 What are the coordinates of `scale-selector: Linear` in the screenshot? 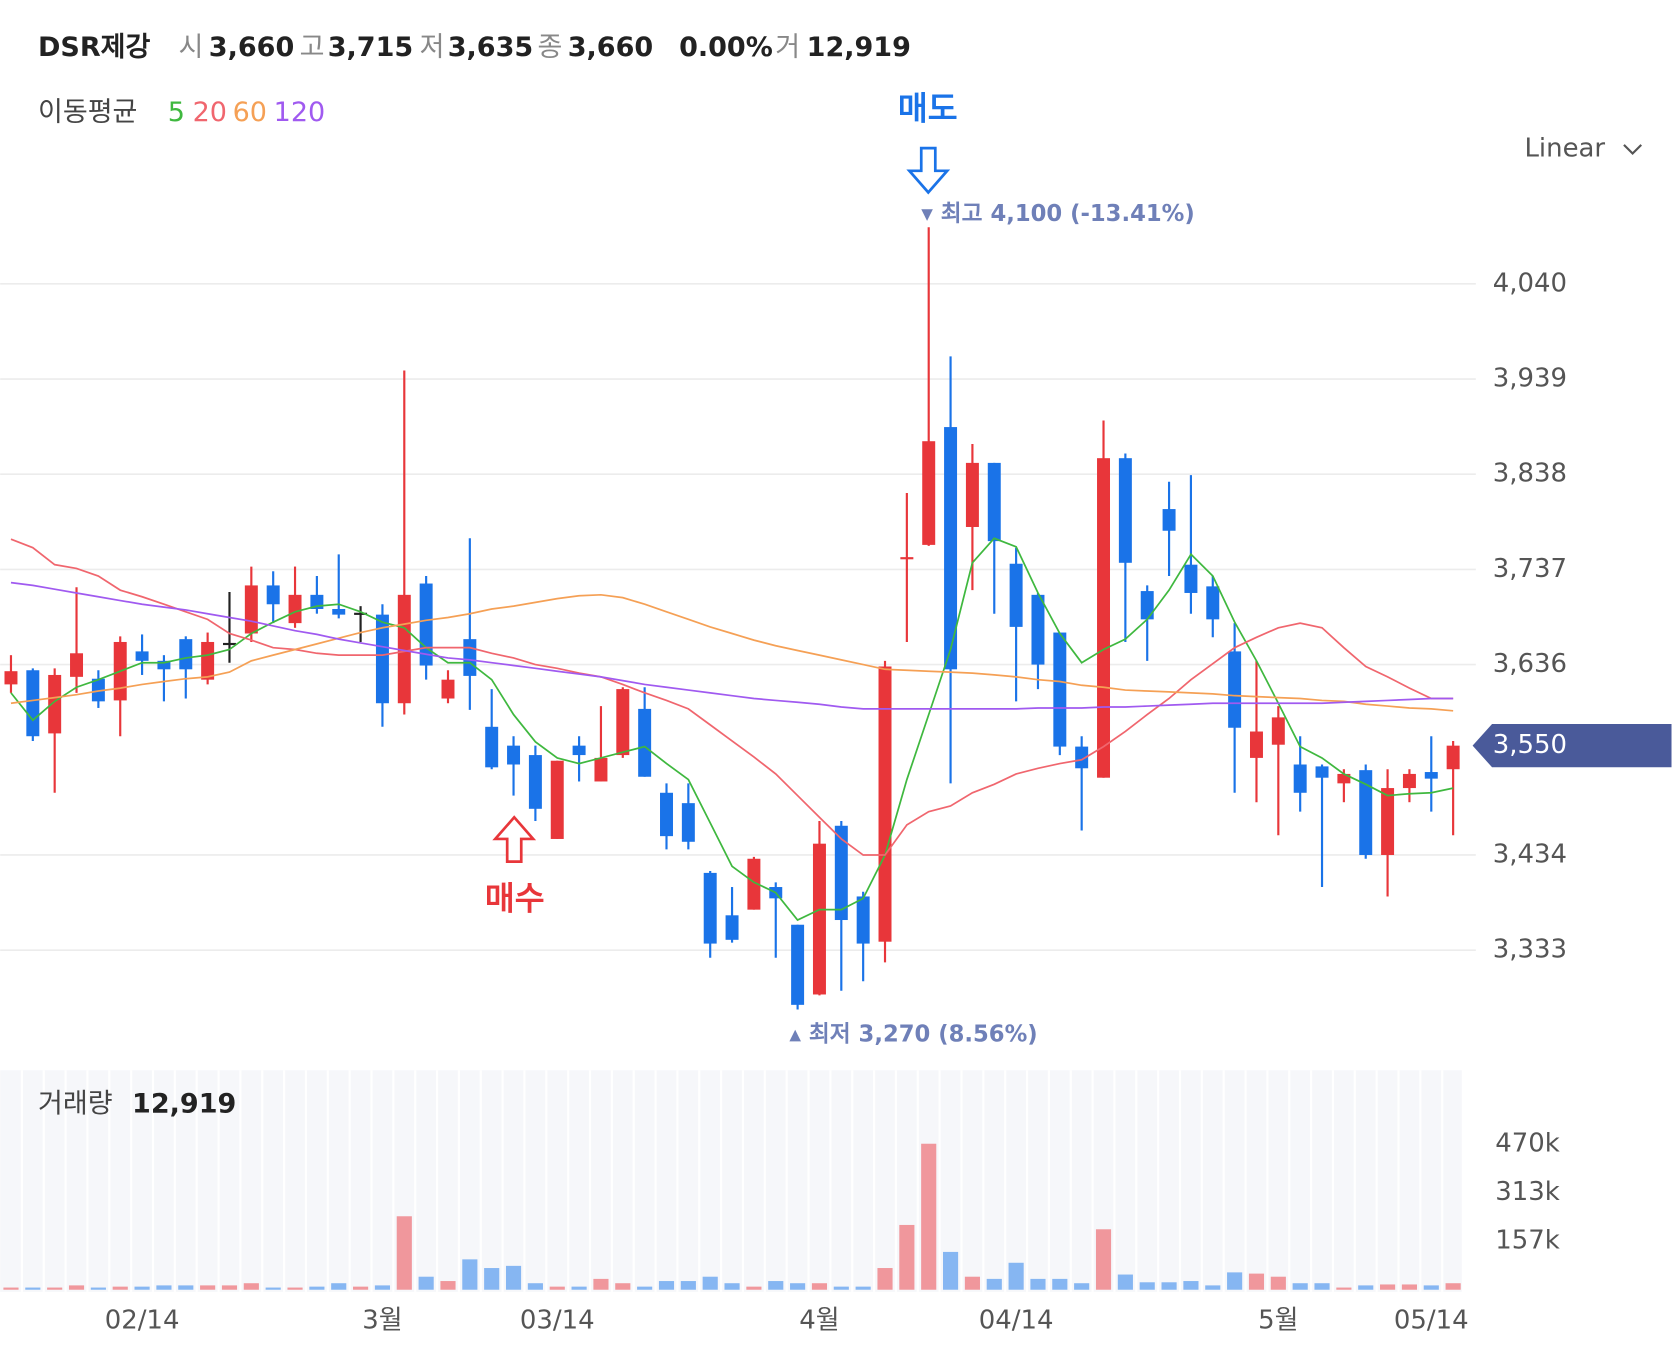 It's located at (1564, 149).